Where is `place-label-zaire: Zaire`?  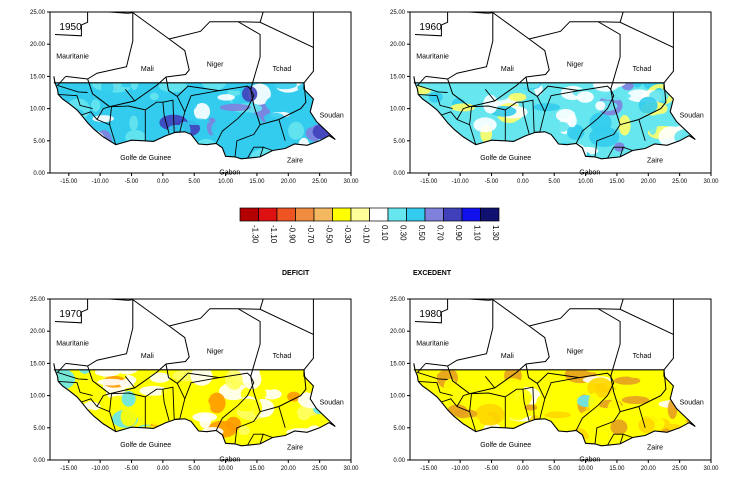 place-label-zaire: Zaire is located at coordinates (655, 448).